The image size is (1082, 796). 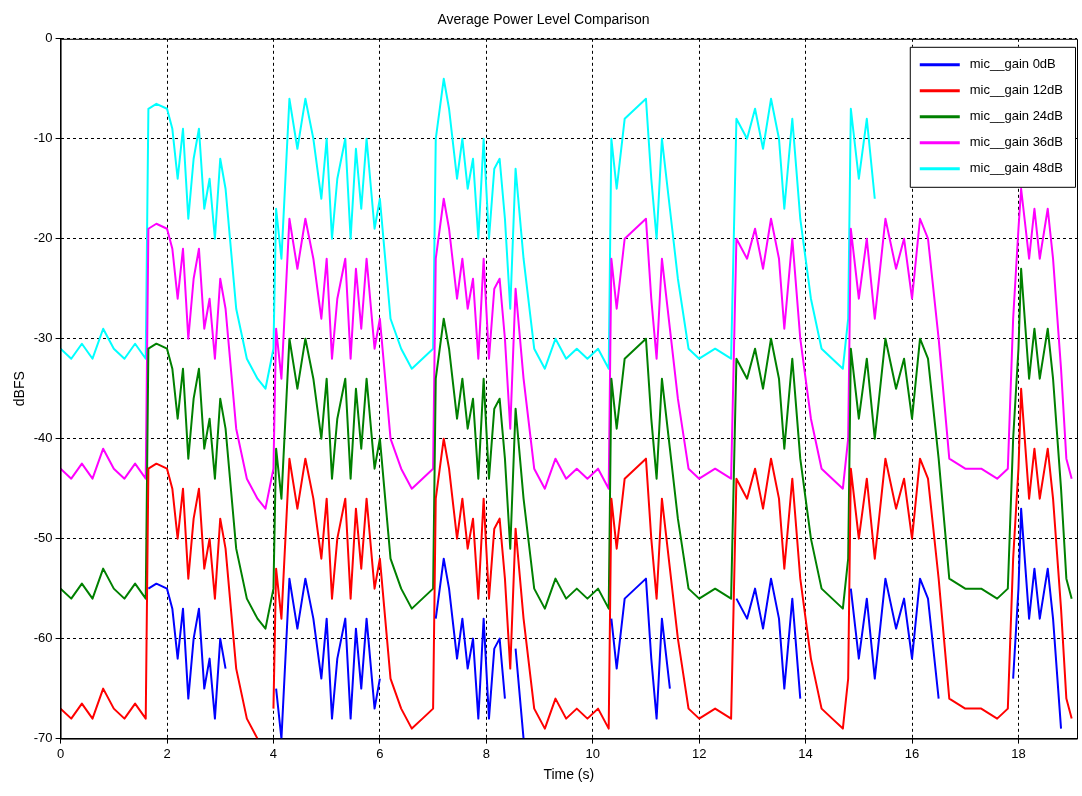 I want to click on x-tick-label: 0, so click(x=60, y=753).